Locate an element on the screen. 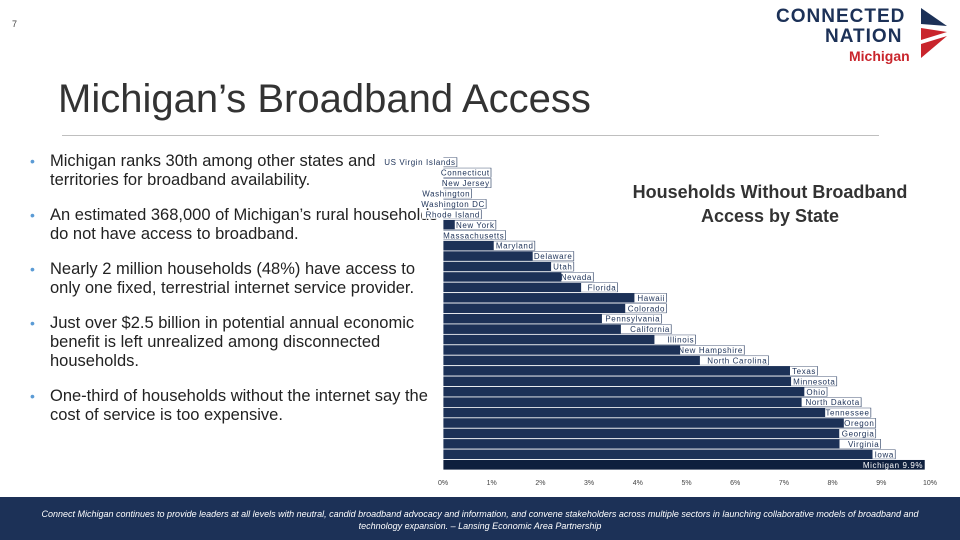  x-tick-label: 10% is located at coordinates (930, 483).